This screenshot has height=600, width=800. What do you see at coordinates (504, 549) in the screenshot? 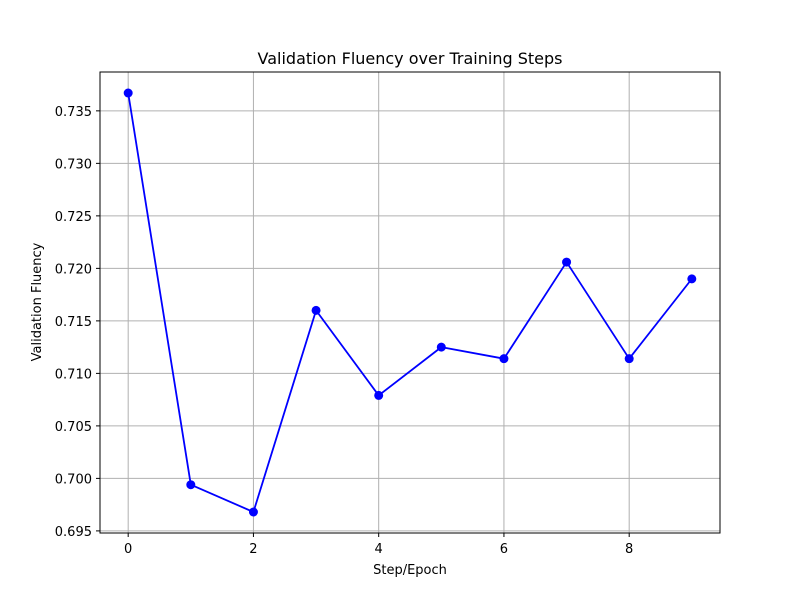
I see `x-tick-label: 6` at bounding box center [504, 549].